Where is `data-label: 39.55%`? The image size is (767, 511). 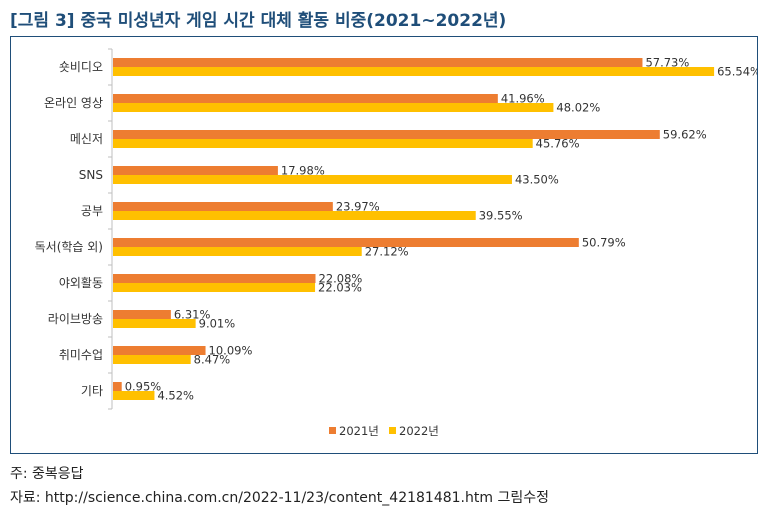 data-label: 39.55% is located at coordinates (501, 216).